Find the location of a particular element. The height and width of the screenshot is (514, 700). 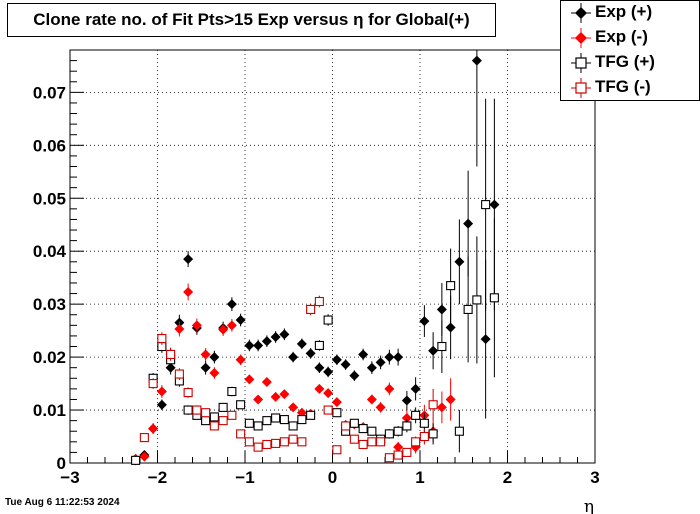

legend-label-tfg-plus: TFG (+) is located at coordinates (625, 61).